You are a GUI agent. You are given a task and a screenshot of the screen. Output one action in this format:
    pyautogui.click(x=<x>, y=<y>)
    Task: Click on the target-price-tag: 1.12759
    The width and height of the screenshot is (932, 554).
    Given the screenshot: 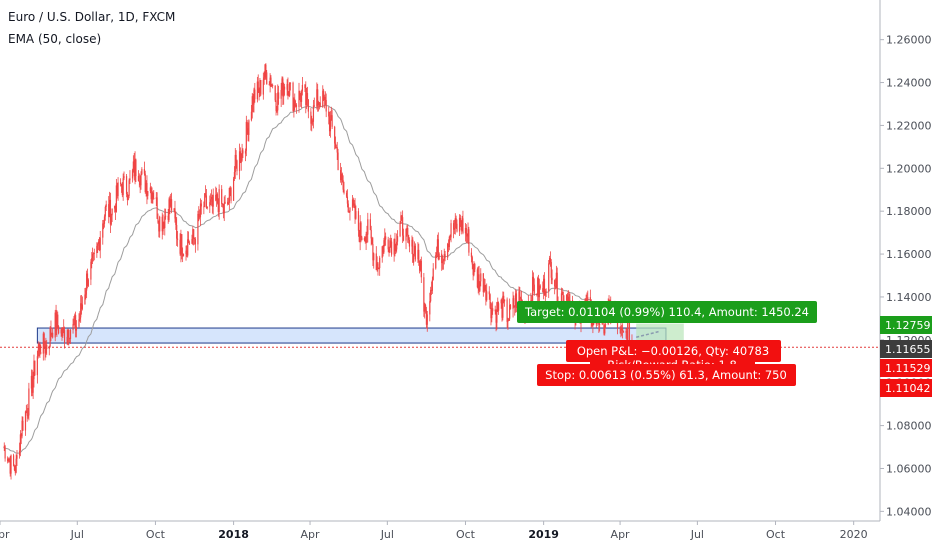 What is the action you would take?
    pyautogui.click(x=906, y=325)
    